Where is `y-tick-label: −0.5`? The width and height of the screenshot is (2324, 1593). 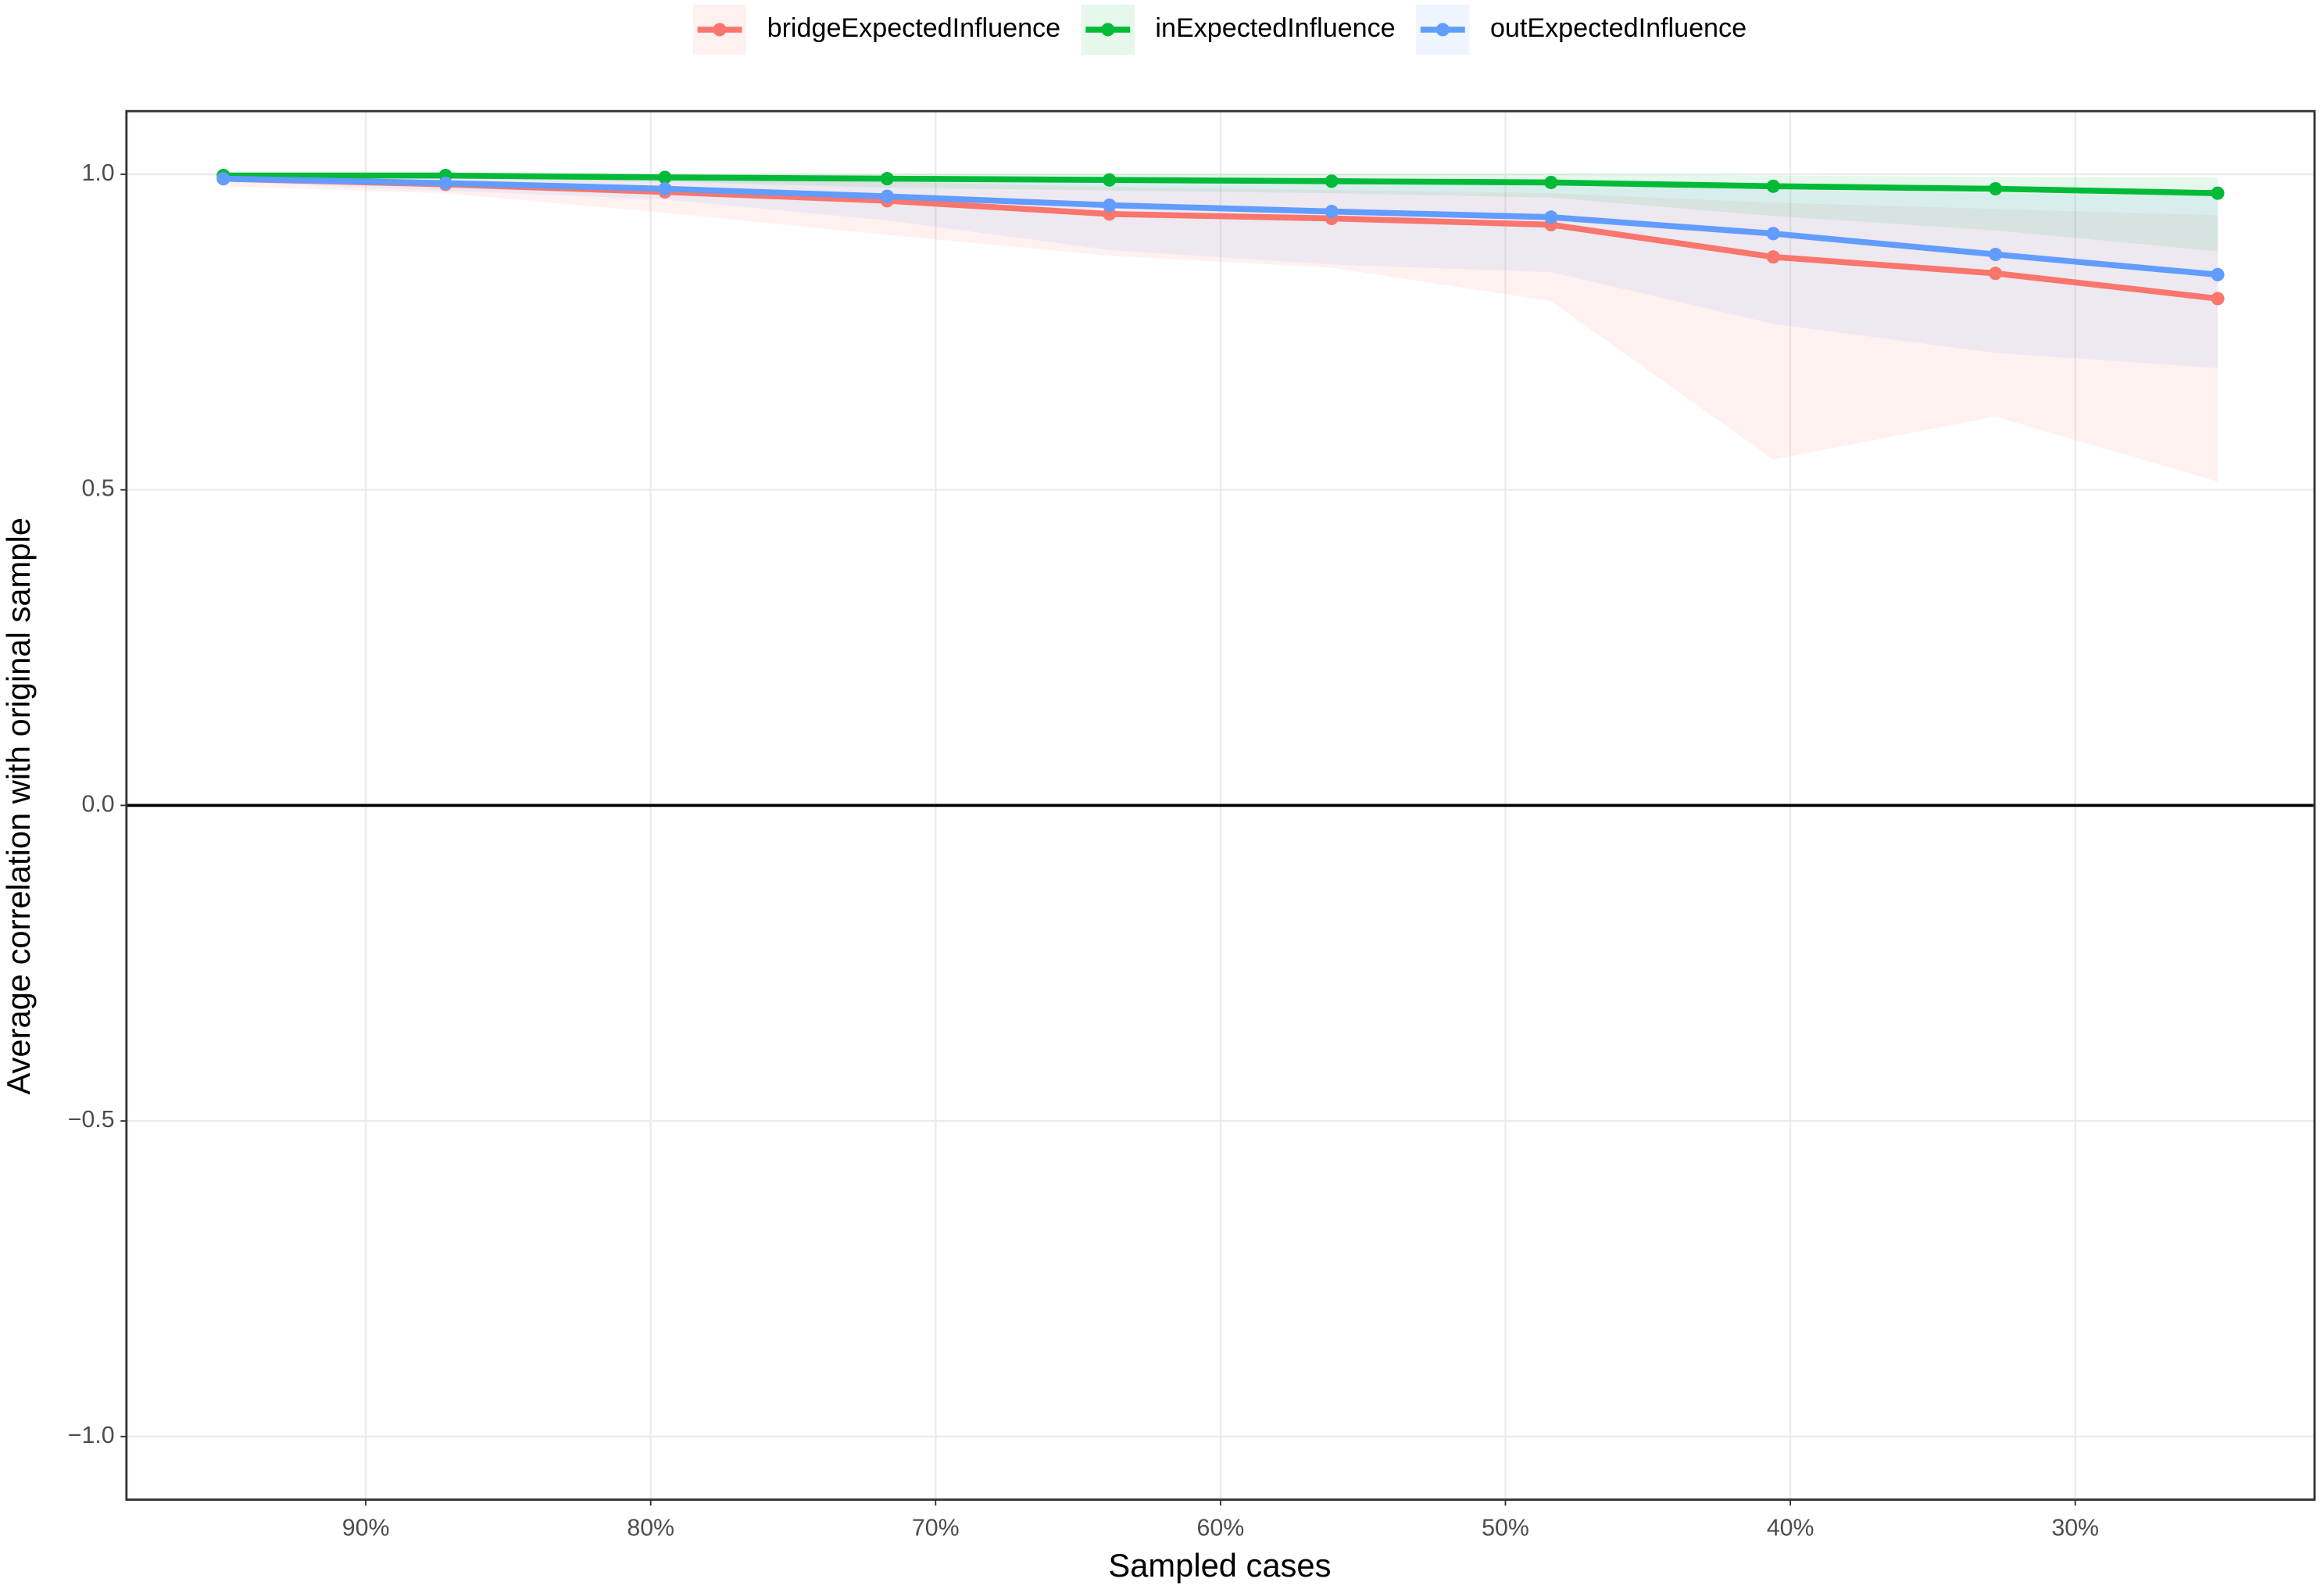
y-tick-label: −0.5 is located at coordinates (91, 1120).